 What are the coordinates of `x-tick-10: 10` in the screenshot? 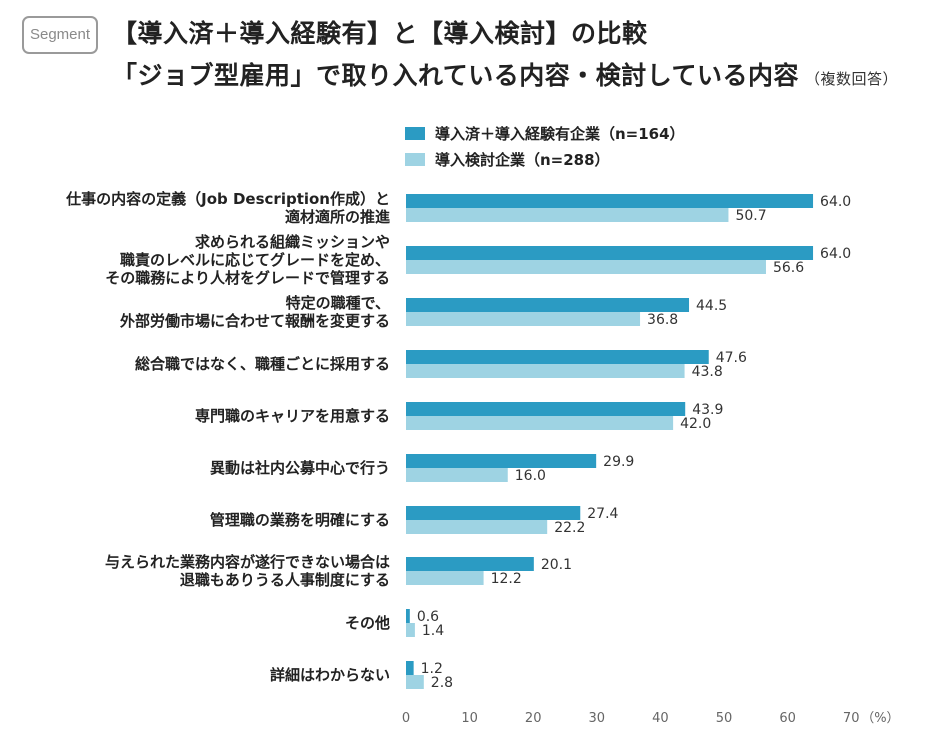 It's located at (469, 718).